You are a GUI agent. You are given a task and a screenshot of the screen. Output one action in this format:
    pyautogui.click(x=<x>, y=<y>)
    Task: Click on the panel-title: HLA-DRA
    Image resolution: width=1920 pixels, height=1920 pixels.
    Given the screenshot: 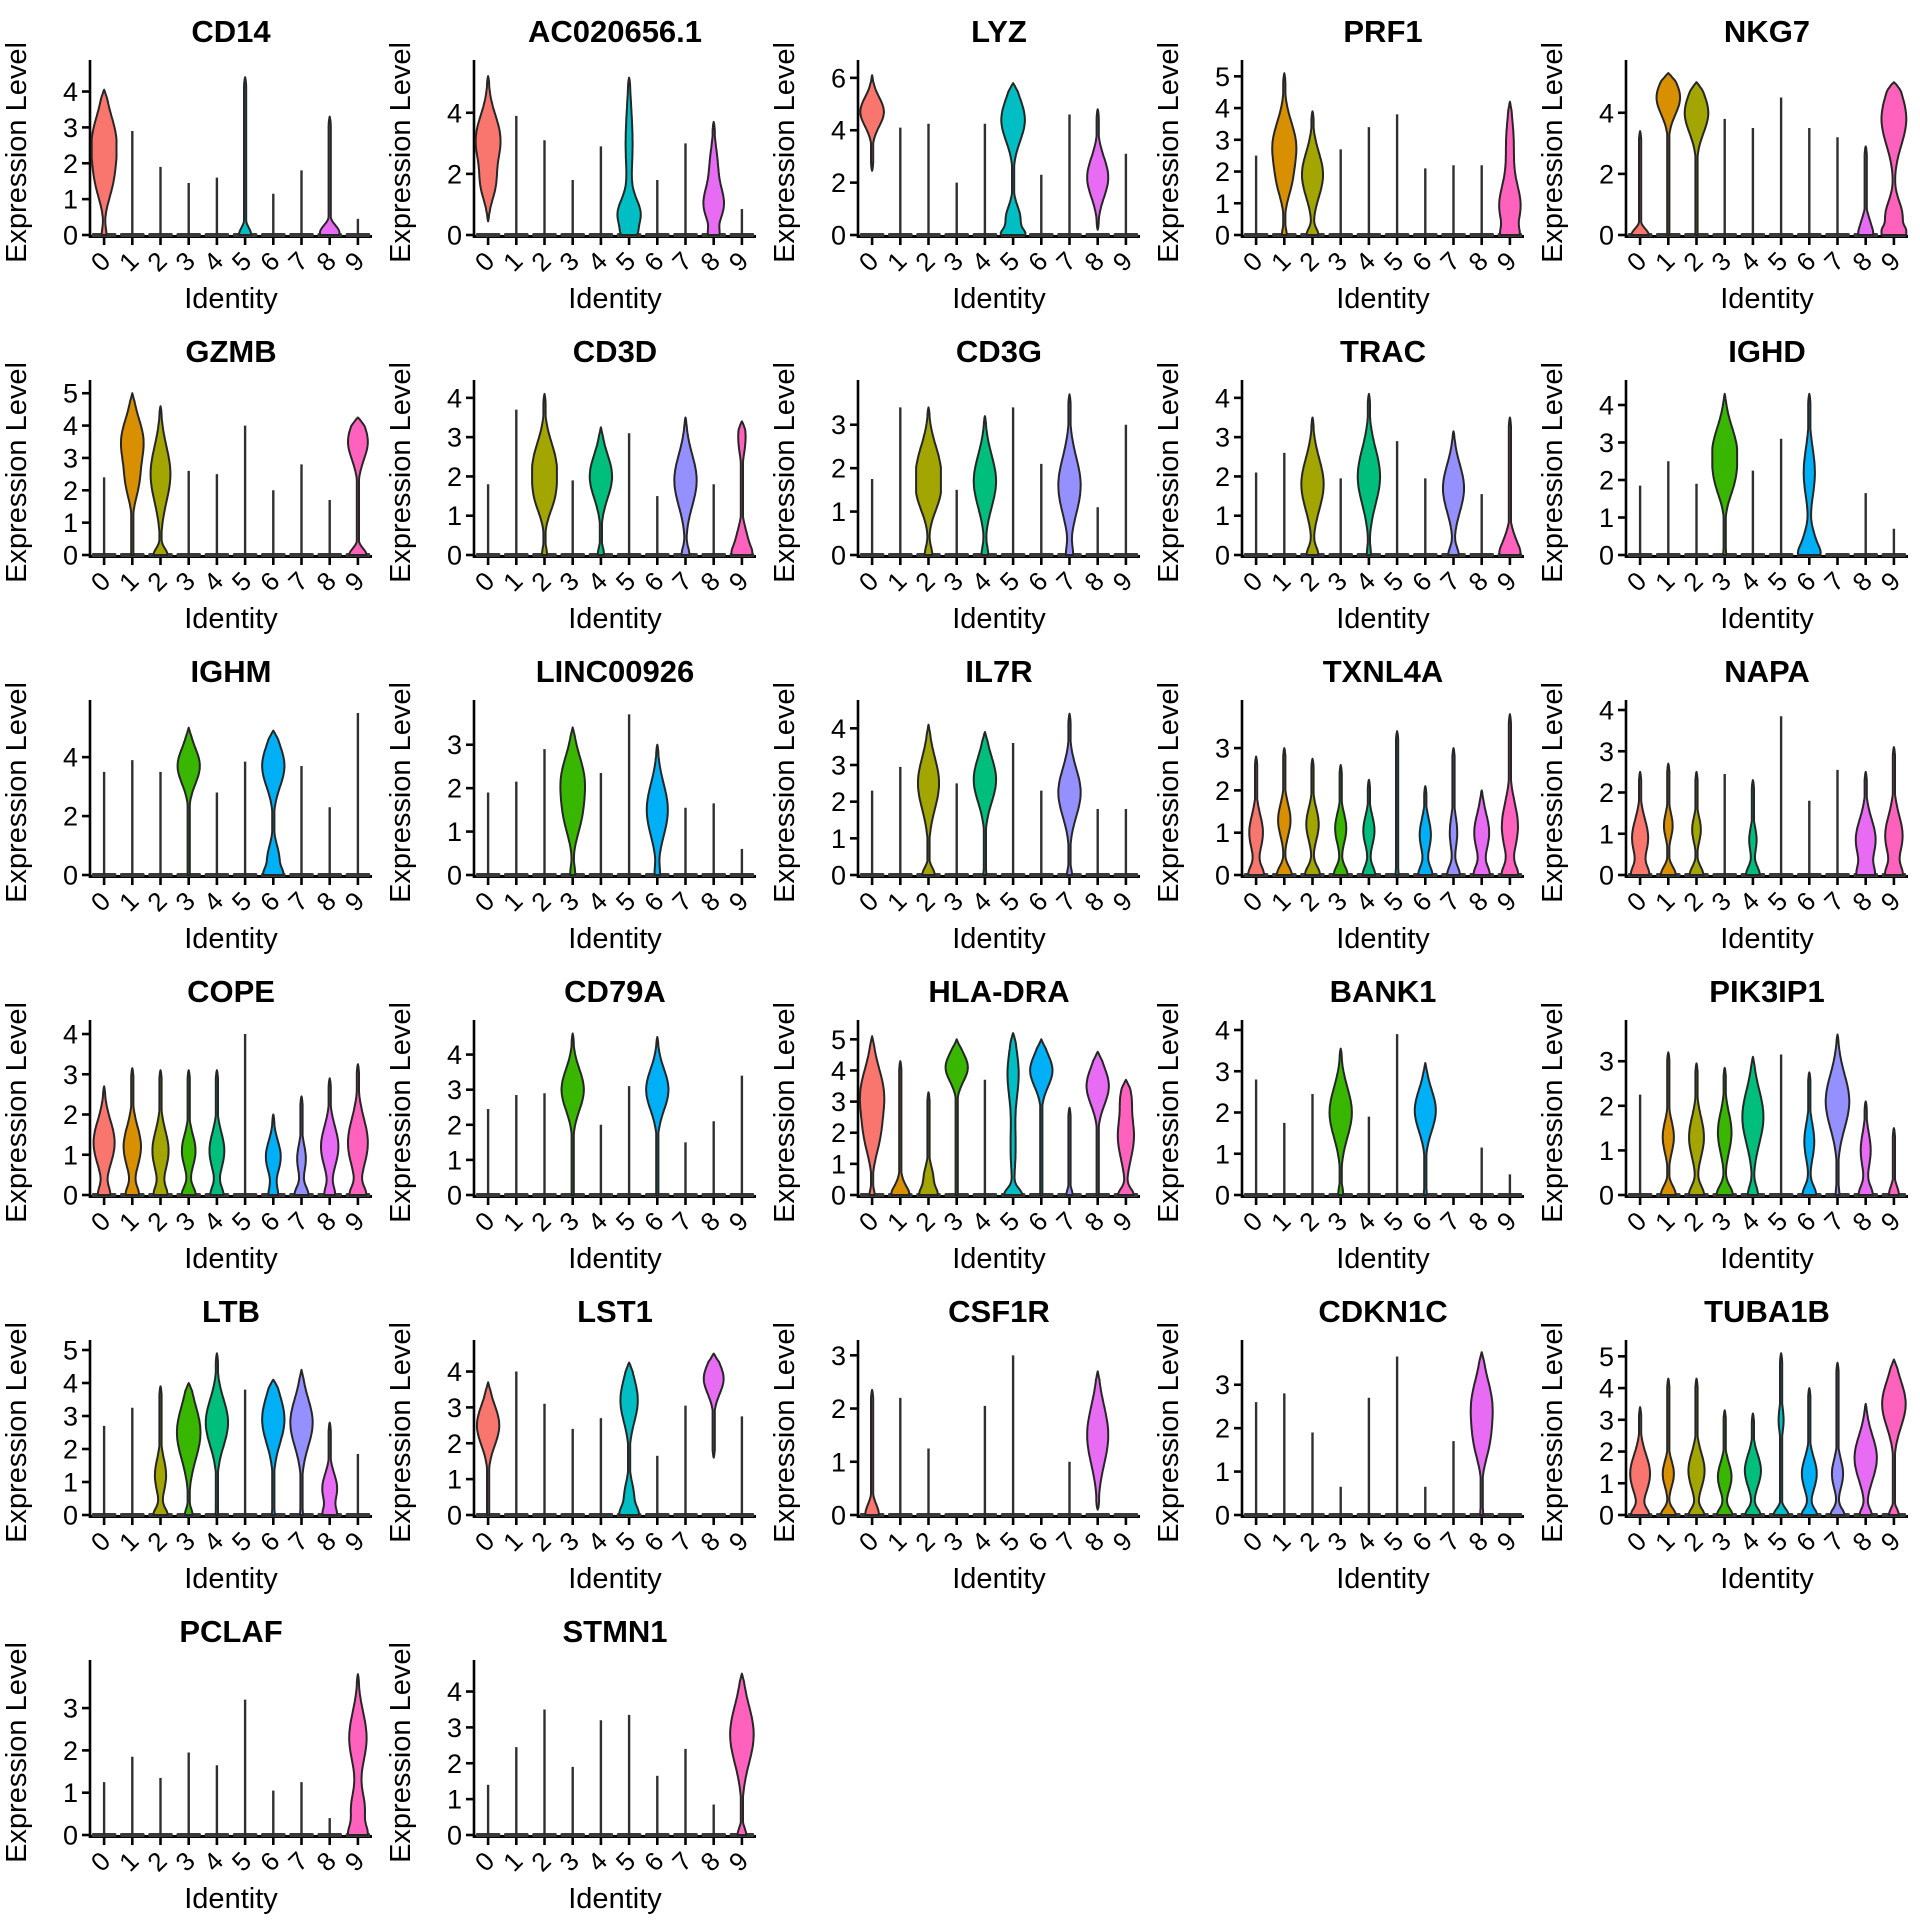 What is the action you would take?
    pyautogui.click(x=998, y=991)
    